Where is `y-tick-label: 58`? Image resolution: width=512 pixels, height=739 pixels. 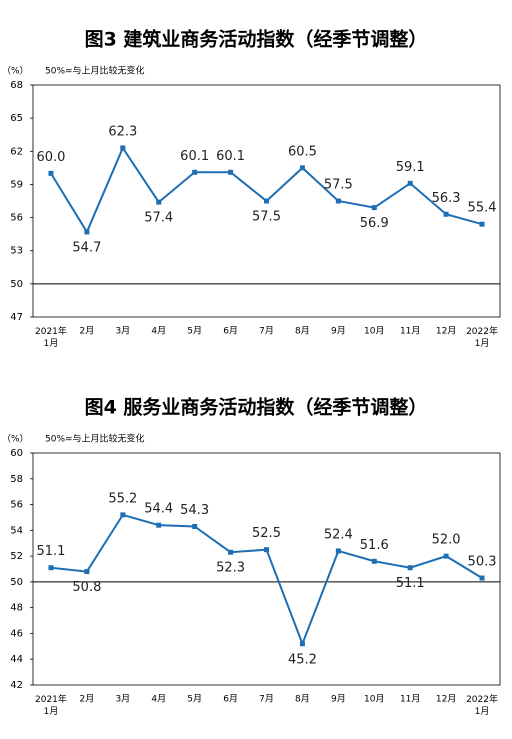
y-tick-label: 58 is located at coordinates (16, 479).